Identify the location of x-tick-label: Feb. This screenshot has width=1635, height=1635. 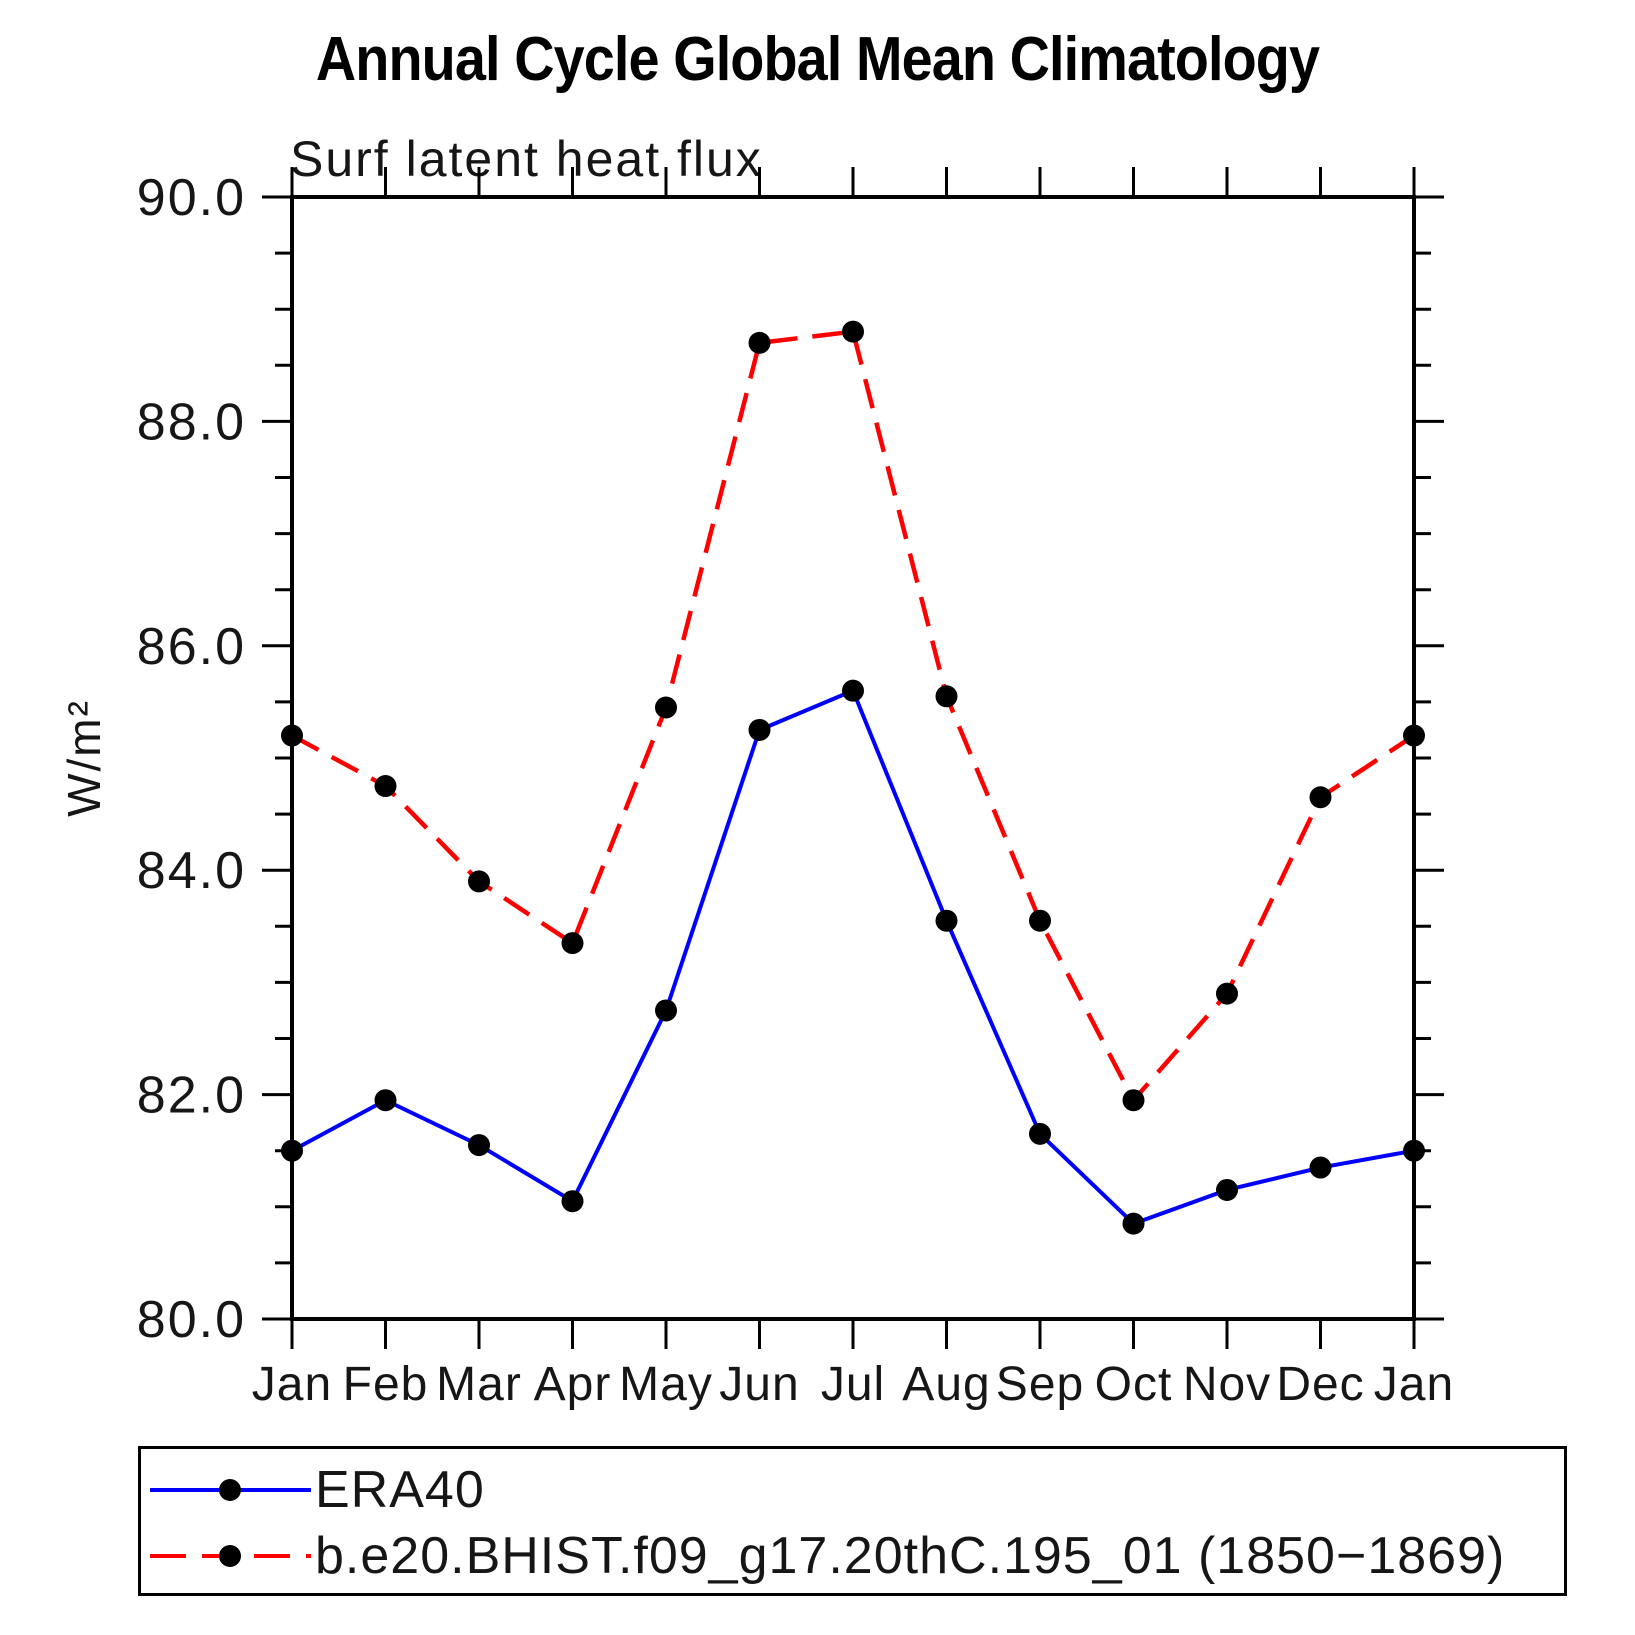
(386, 1384).